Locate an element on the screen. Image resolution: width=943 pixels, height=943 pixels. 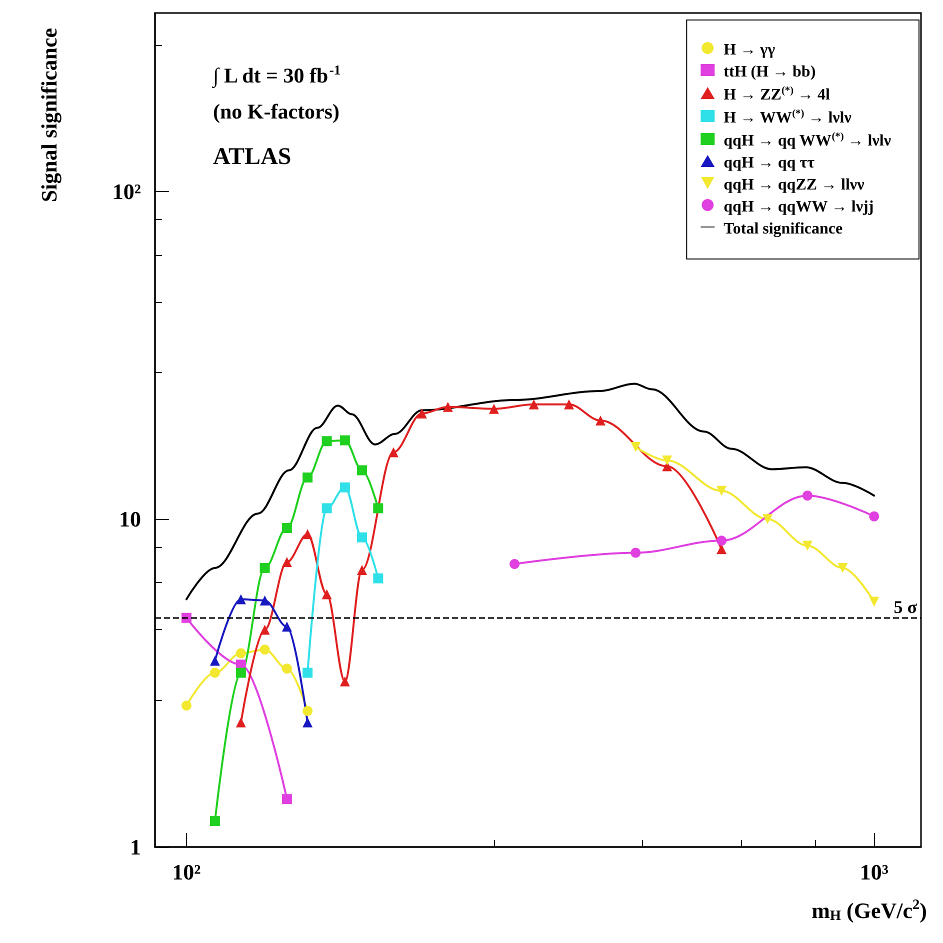
legend-label: H → ZZ(*) → 4l is located at coordinates (777, 95).